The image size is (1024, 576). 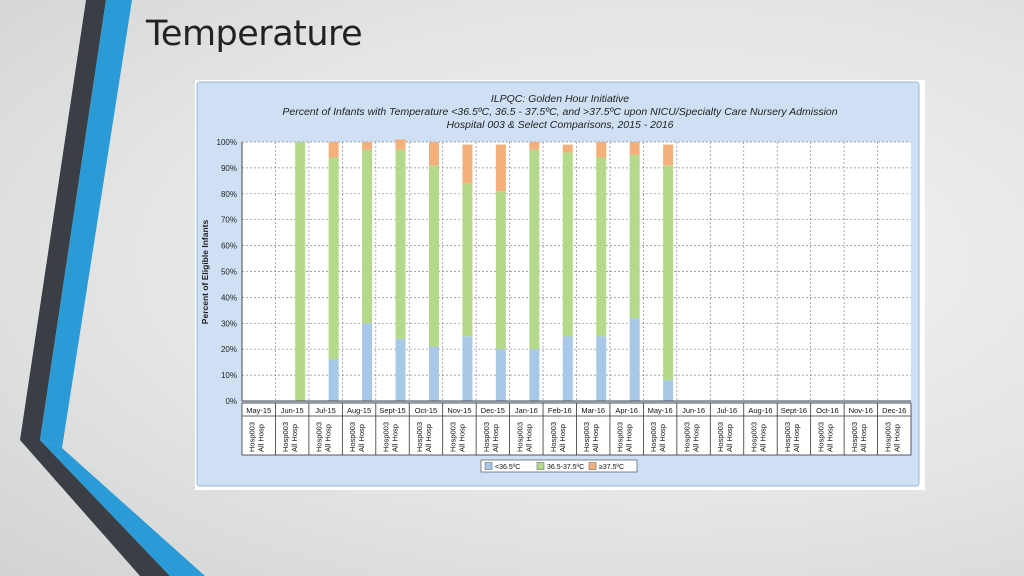 I want to click on blue-lower-stripe, so click(x=122, y=508).